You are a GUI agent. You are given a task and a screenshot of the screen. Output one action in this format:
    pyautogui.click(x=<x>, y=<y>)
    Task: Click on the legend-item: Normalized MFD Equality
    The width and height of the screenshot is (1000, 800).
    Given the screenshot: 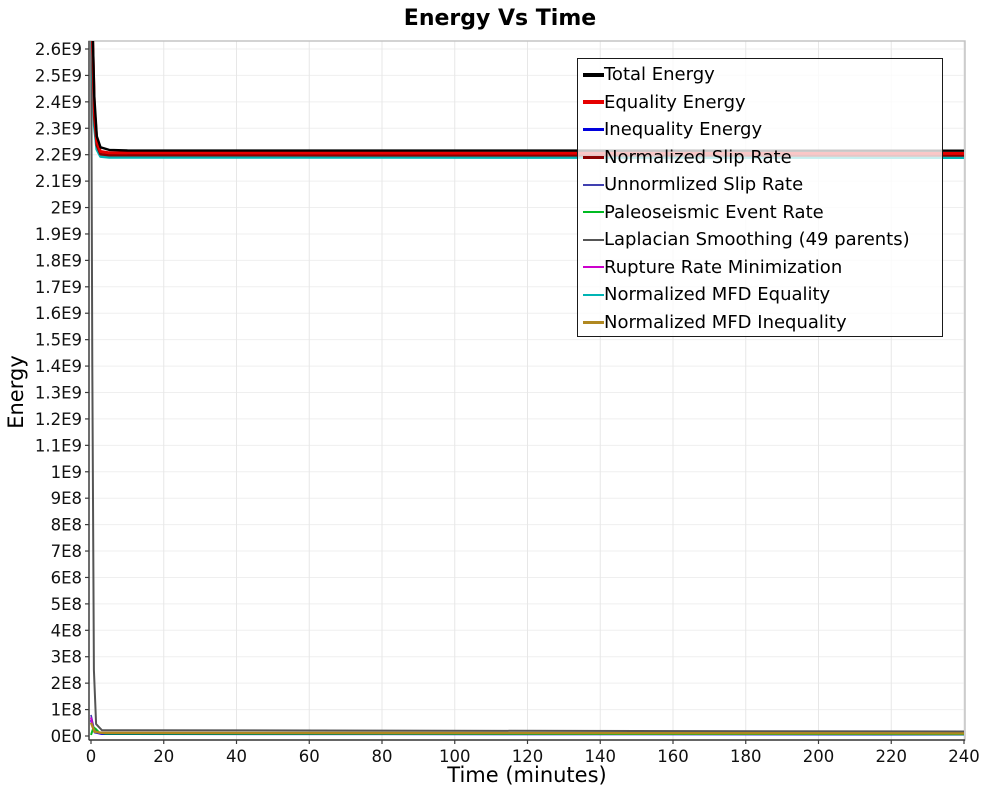 What is the action you would take?
    pyautogui.click(x=760, y=295)
    